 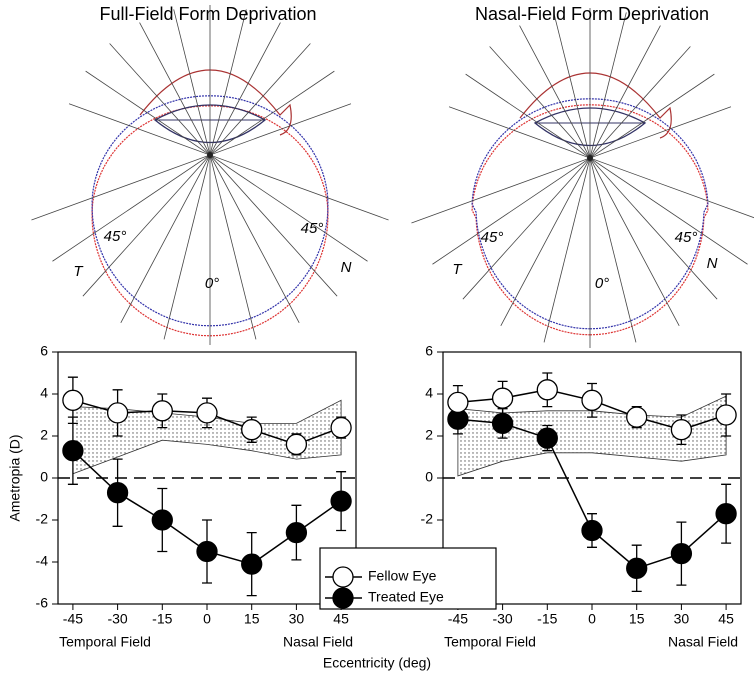 I want to click on chart-title: Full-Field Form Deprivation, so click(x=207, y=14).